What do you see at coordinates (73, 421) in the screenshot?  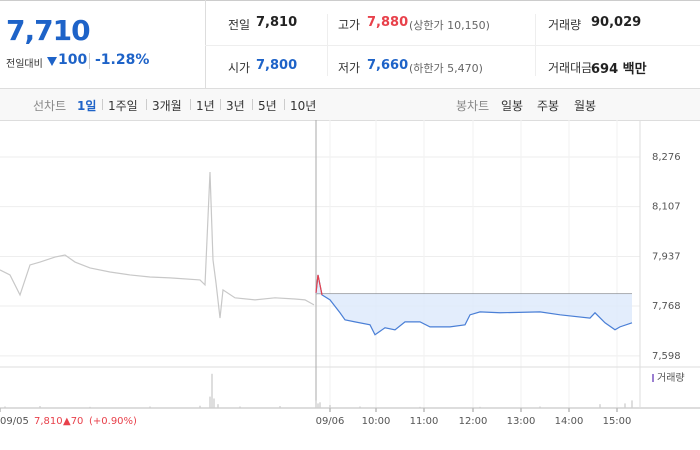 I see `footer-change: ▲70` at bounding box center [73, 421].